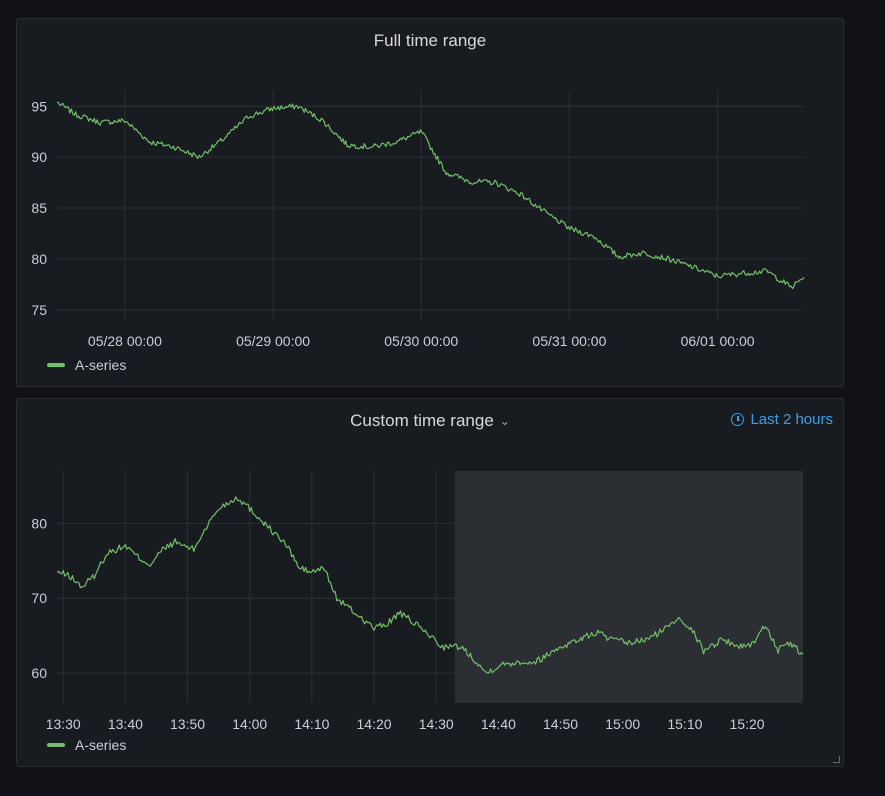 The image size is (885, 796). I want to click on x-tick-label: 13:50, so click(187, 724).